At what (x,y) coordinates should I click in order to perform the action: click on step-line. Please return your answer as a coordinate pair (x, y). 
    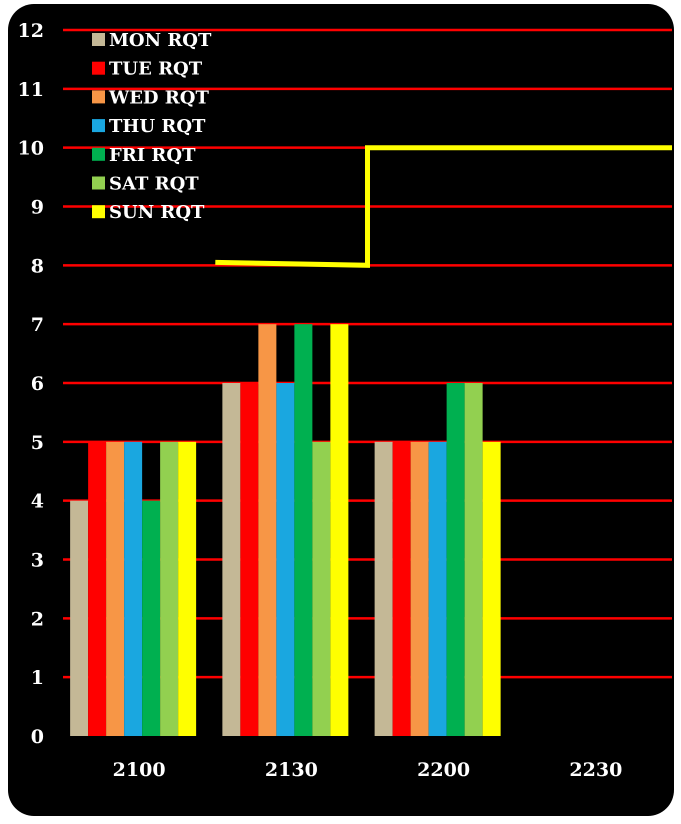
    Looking at the image, I should click on (443, 206).